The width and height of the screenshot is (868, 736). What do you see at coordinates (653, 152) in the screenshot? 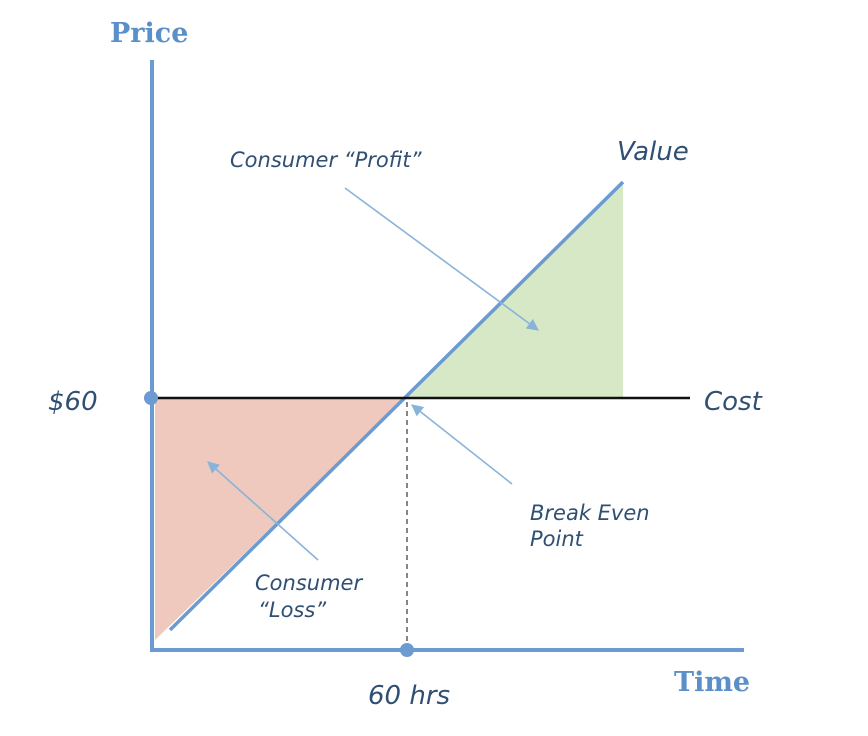
I see `value-line-label: Value` at bounding box center [653, 152].